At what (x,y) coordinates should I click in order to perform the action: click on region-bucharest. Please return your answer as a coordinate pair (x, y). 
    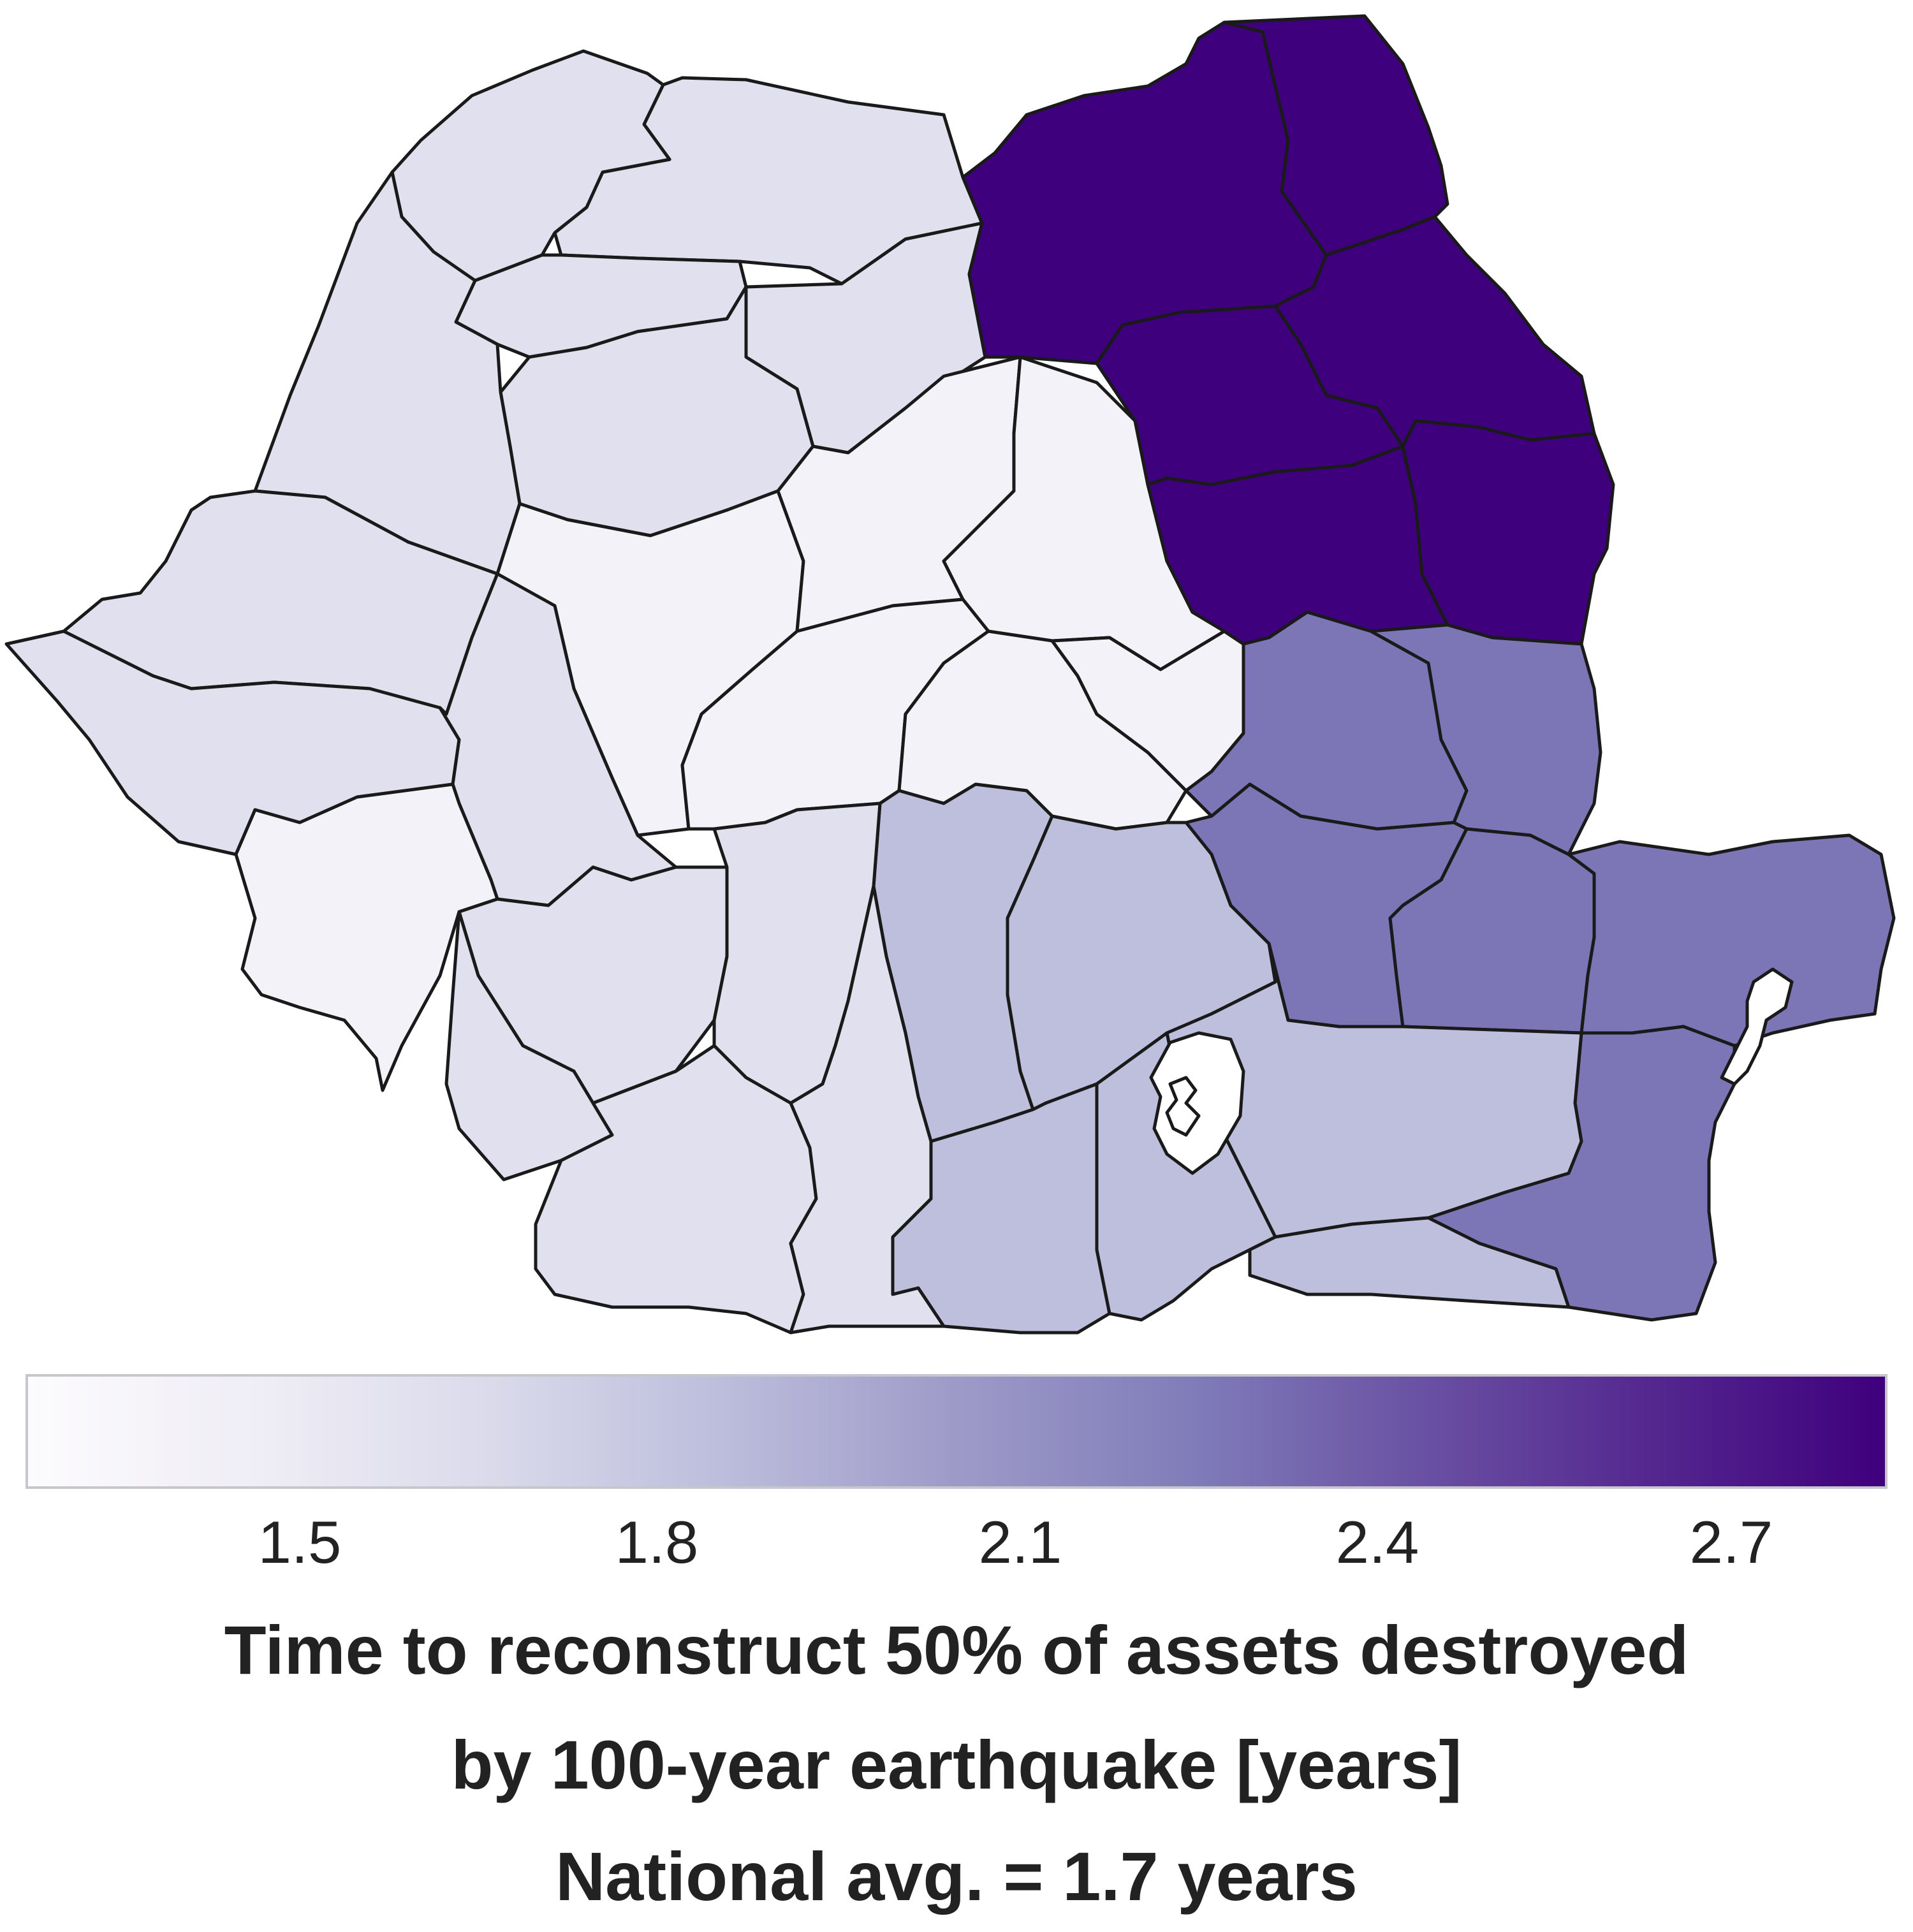
    Looking at the image, I should click on (1183, 1106).